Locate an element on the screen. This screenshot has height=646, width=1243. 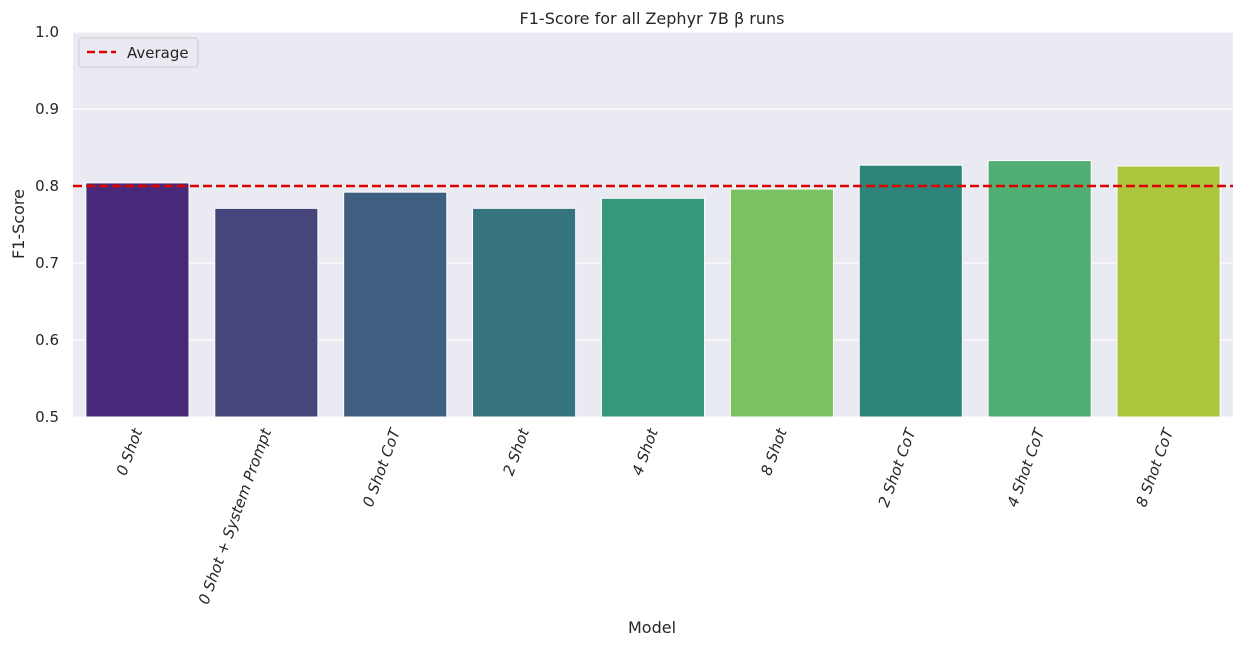
x-tick-label: 4 Shot CoT is located at coordinates (1026, 466).